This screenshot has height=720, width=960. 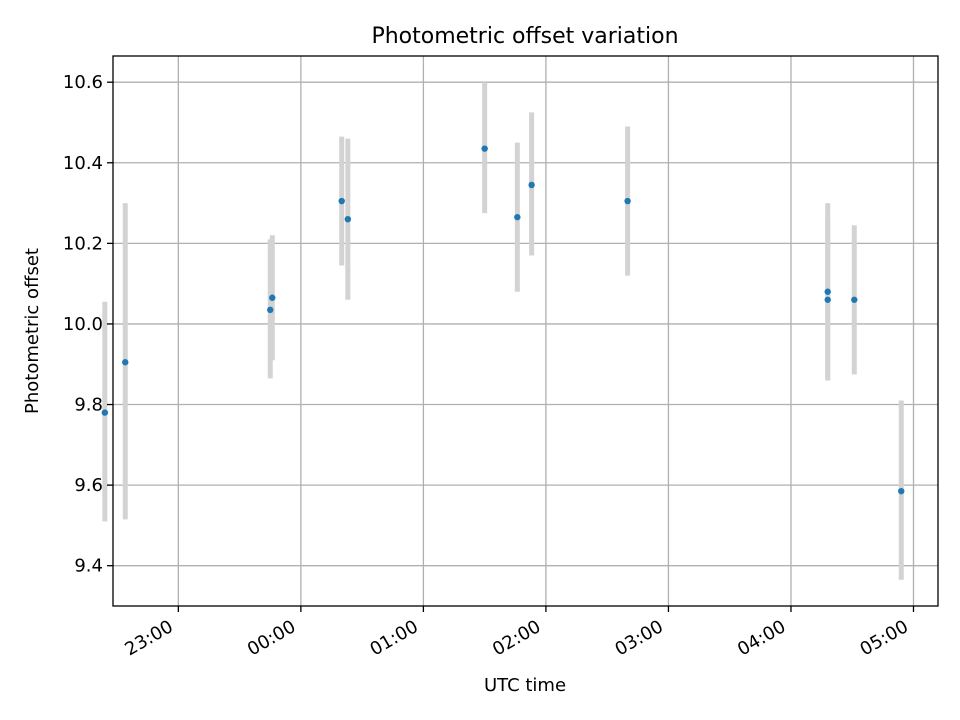 I want to click on y-tick-label: 9.6, so click(x=88, y=485).